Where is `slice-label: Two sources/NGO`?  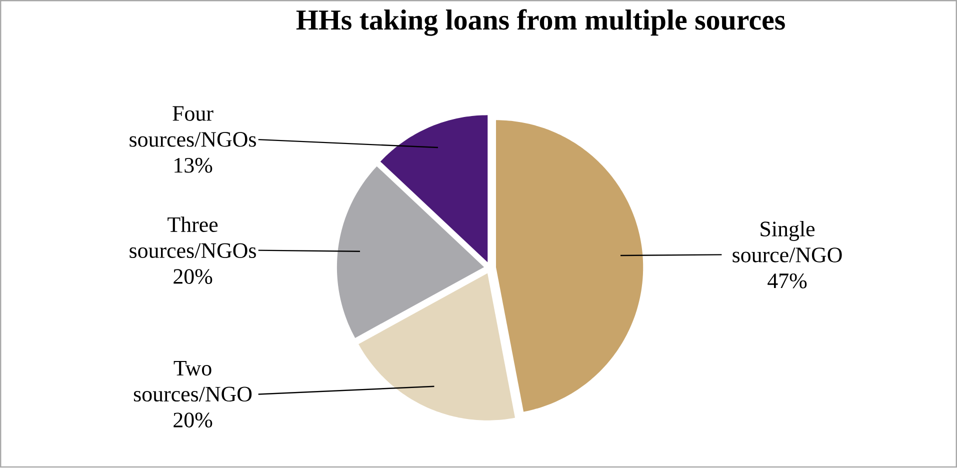 slice-label: Two sources/NGO is located at coordinates (193, 381).